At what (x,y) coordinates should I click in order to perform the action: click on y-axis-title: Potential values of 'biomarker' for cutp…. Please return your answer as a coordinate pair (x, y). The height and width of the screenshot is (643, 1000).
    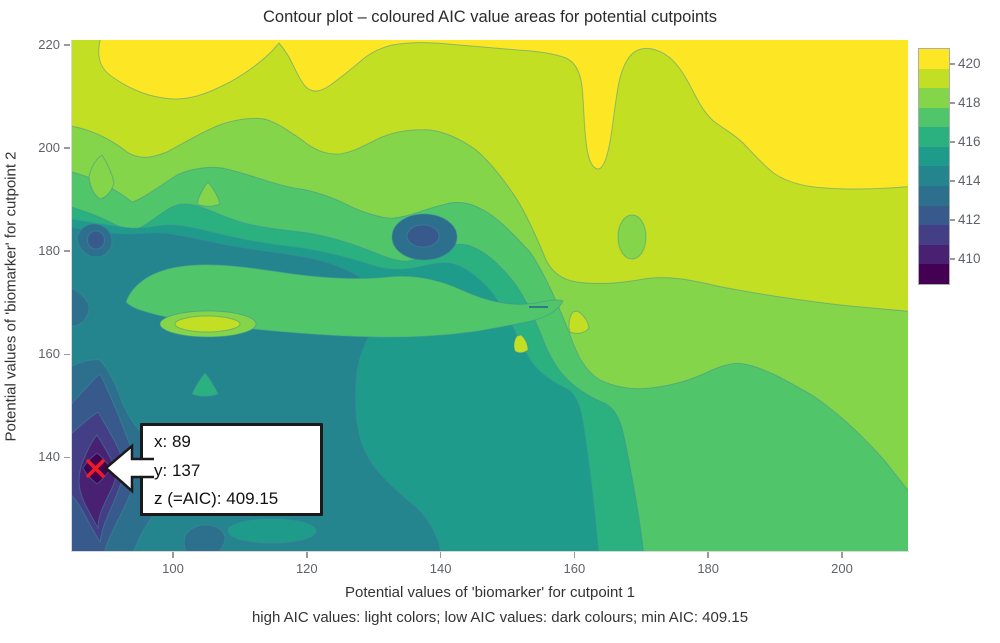
    Looking at the image, I should click on (11, 296).